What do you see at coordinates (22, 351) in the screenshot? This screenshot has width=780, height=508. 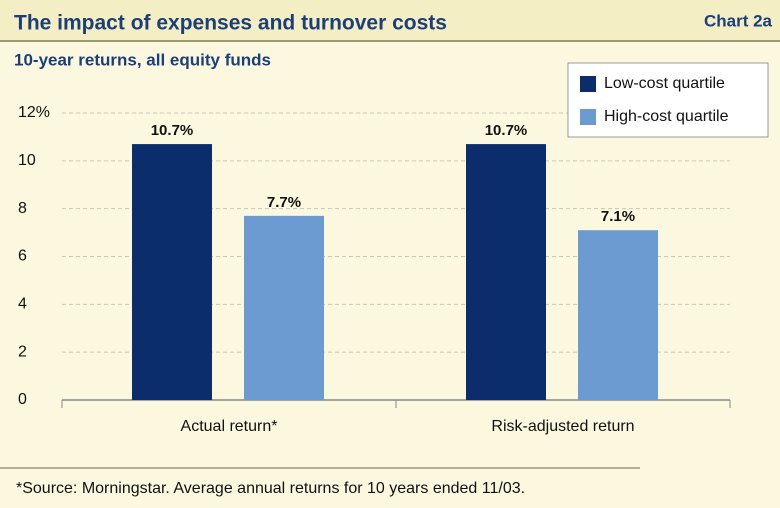 I see `y-tick-label: 2` at bounding box center [22, 351].